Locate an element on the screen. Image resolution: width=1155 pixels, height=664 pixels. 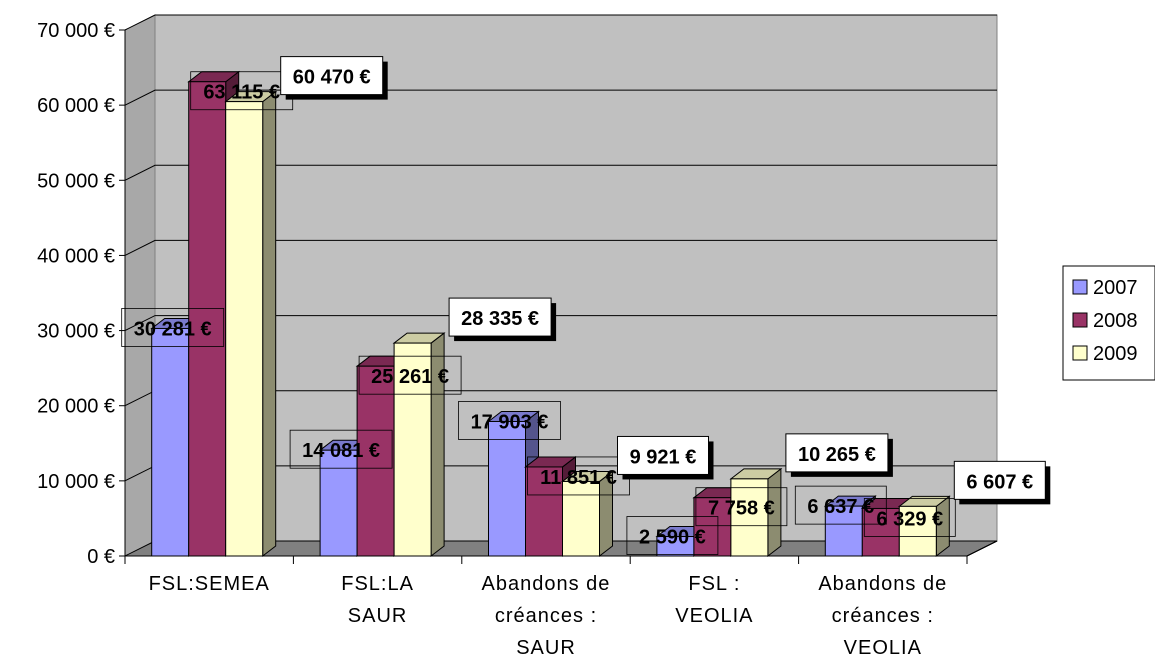
y-tick-label: 50 000 € is located at coordinates (76, 181).